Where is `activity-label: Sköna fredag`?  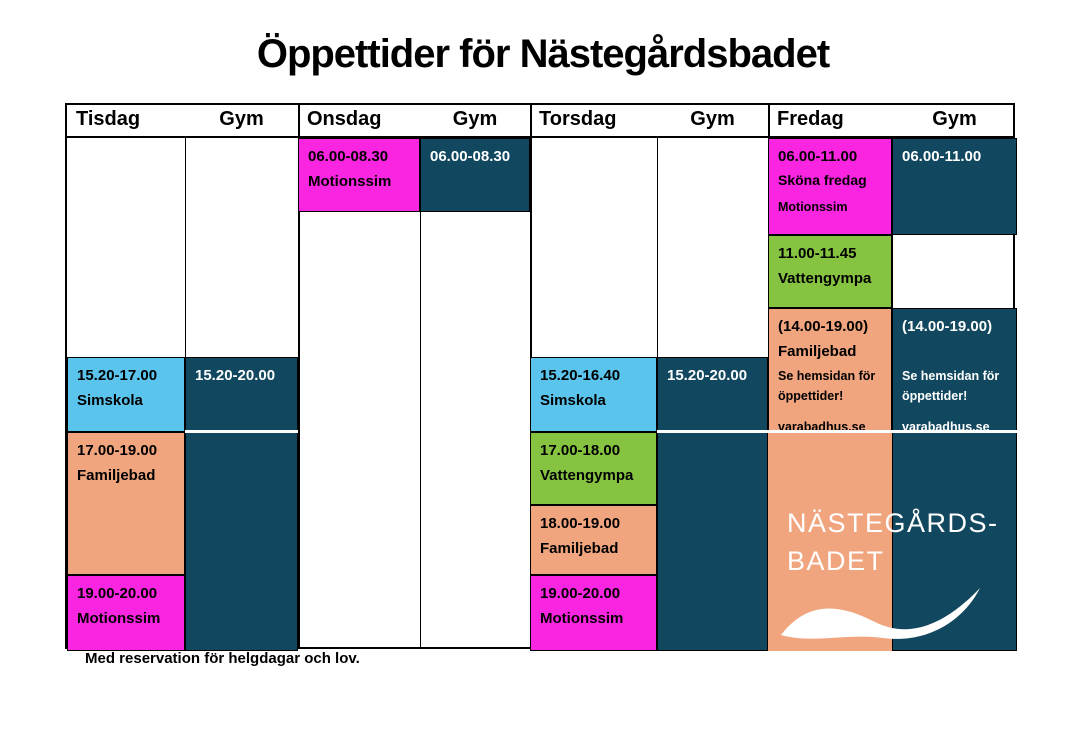
activity-label: Sköna fredag is located at coordinates (822, 180).